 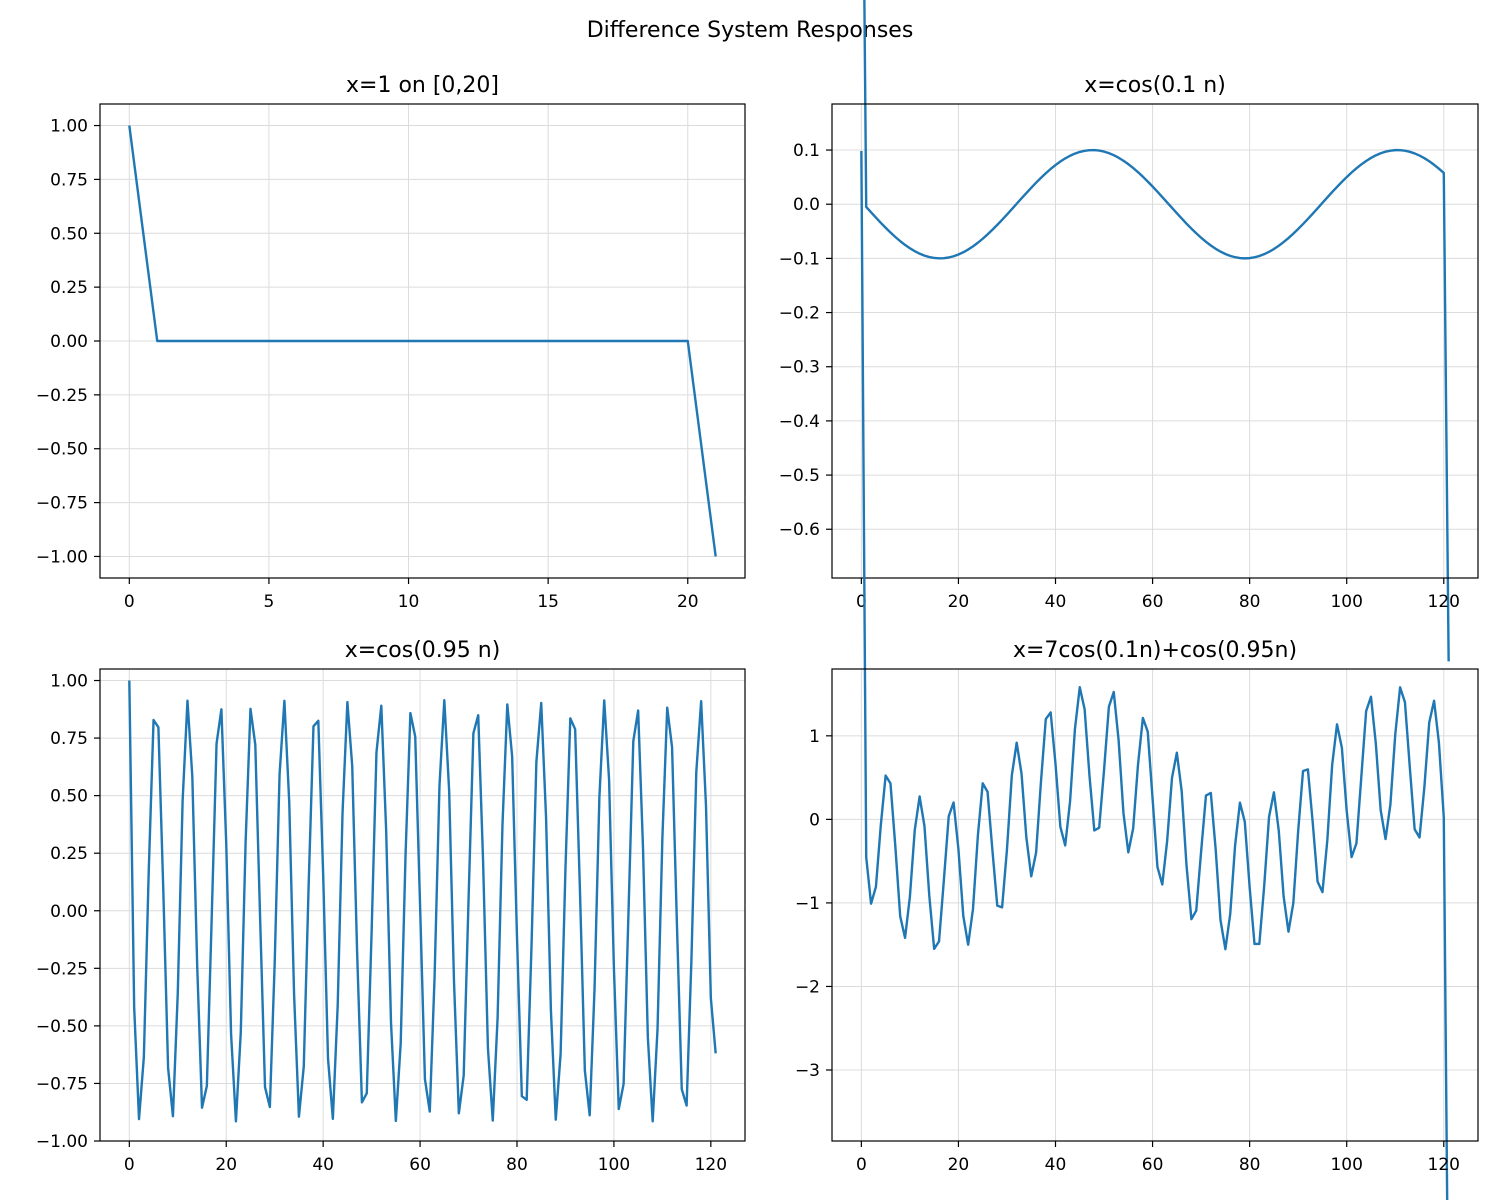 I want to click on y-tick-label-3: 0, so click(x=814, y=820).